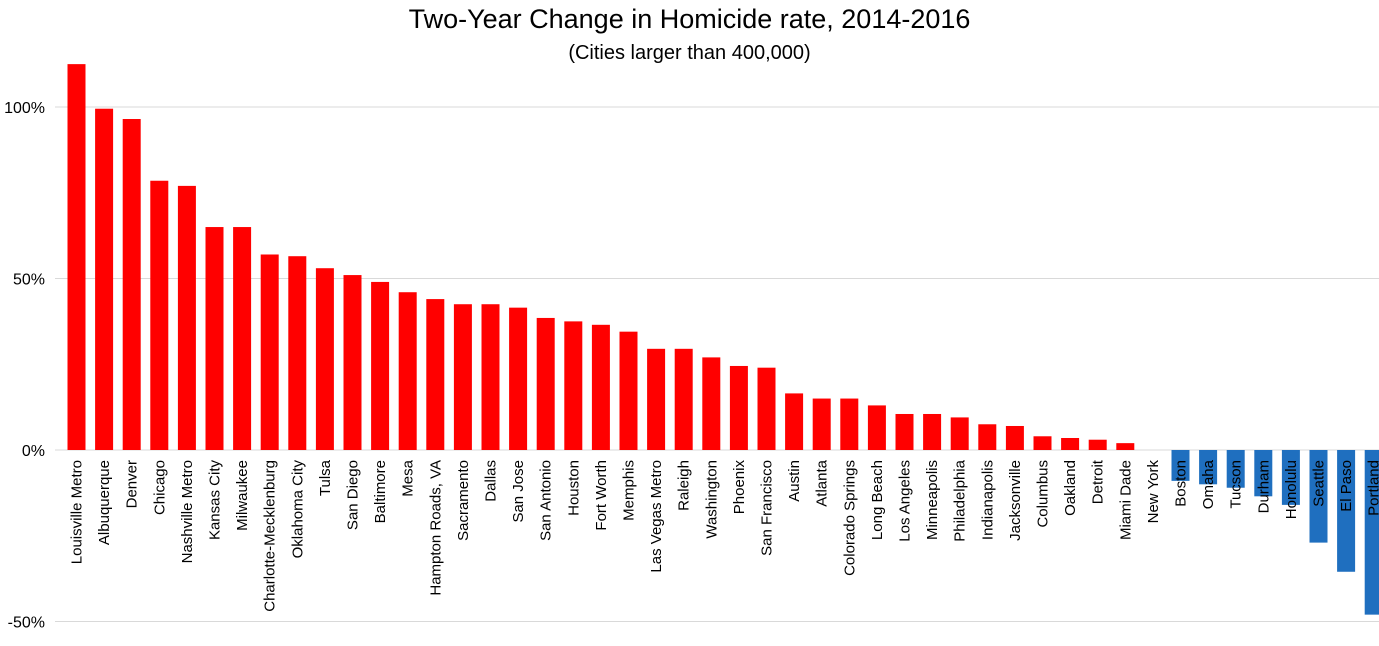 The width and height of the screenshot is (1379, 646). What do you see at coordinates (1372, 488) in the screenshot?
I see `category-label: Portland` at bounding box center [1372, 488].